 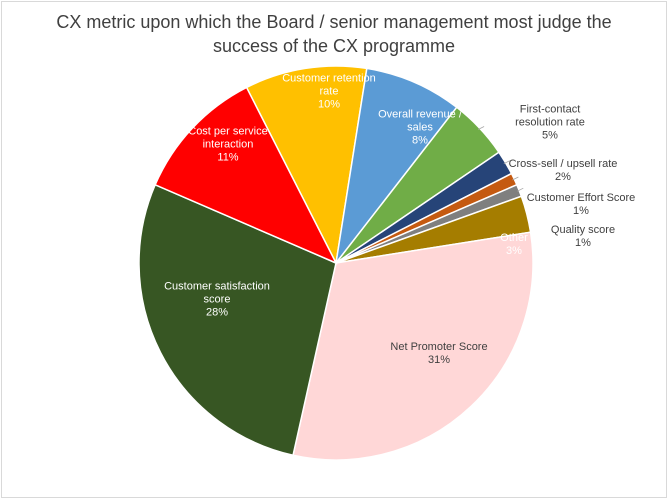 What do you see at coordinates (306, 165) in the screenshot?
I see `pie-slice-customer-retention-rate` at bounding box center [306, 165].